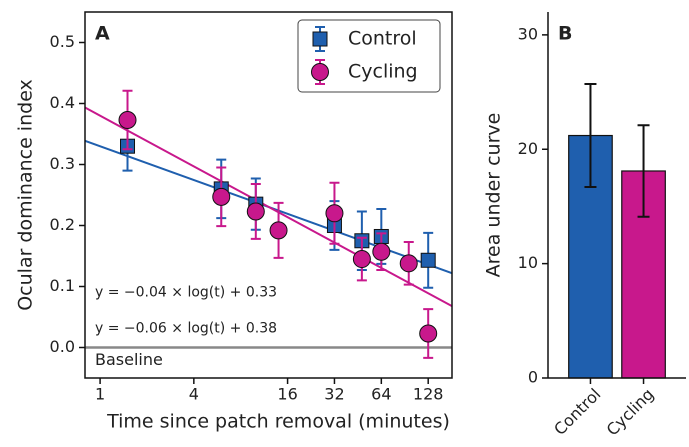 The width and height of the screenshot is (689, 447). What do you see at coordinates (287, 394) in the screenshot?
I see `x-tick-label: 16` at bounding box center [287, 394].